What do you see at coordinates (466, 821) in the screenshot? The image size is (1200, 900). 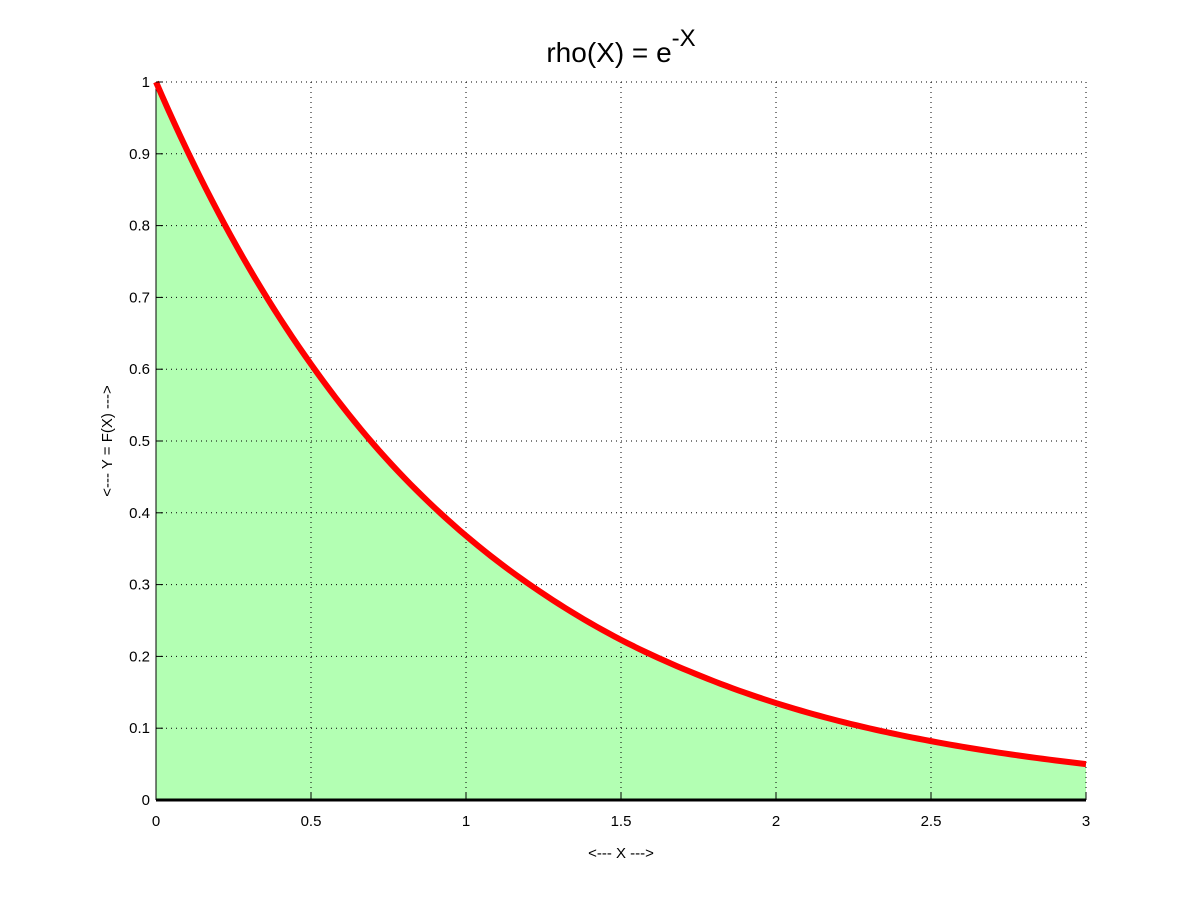 I see `x-tick-label: 1` at bounding box center [466, 821].